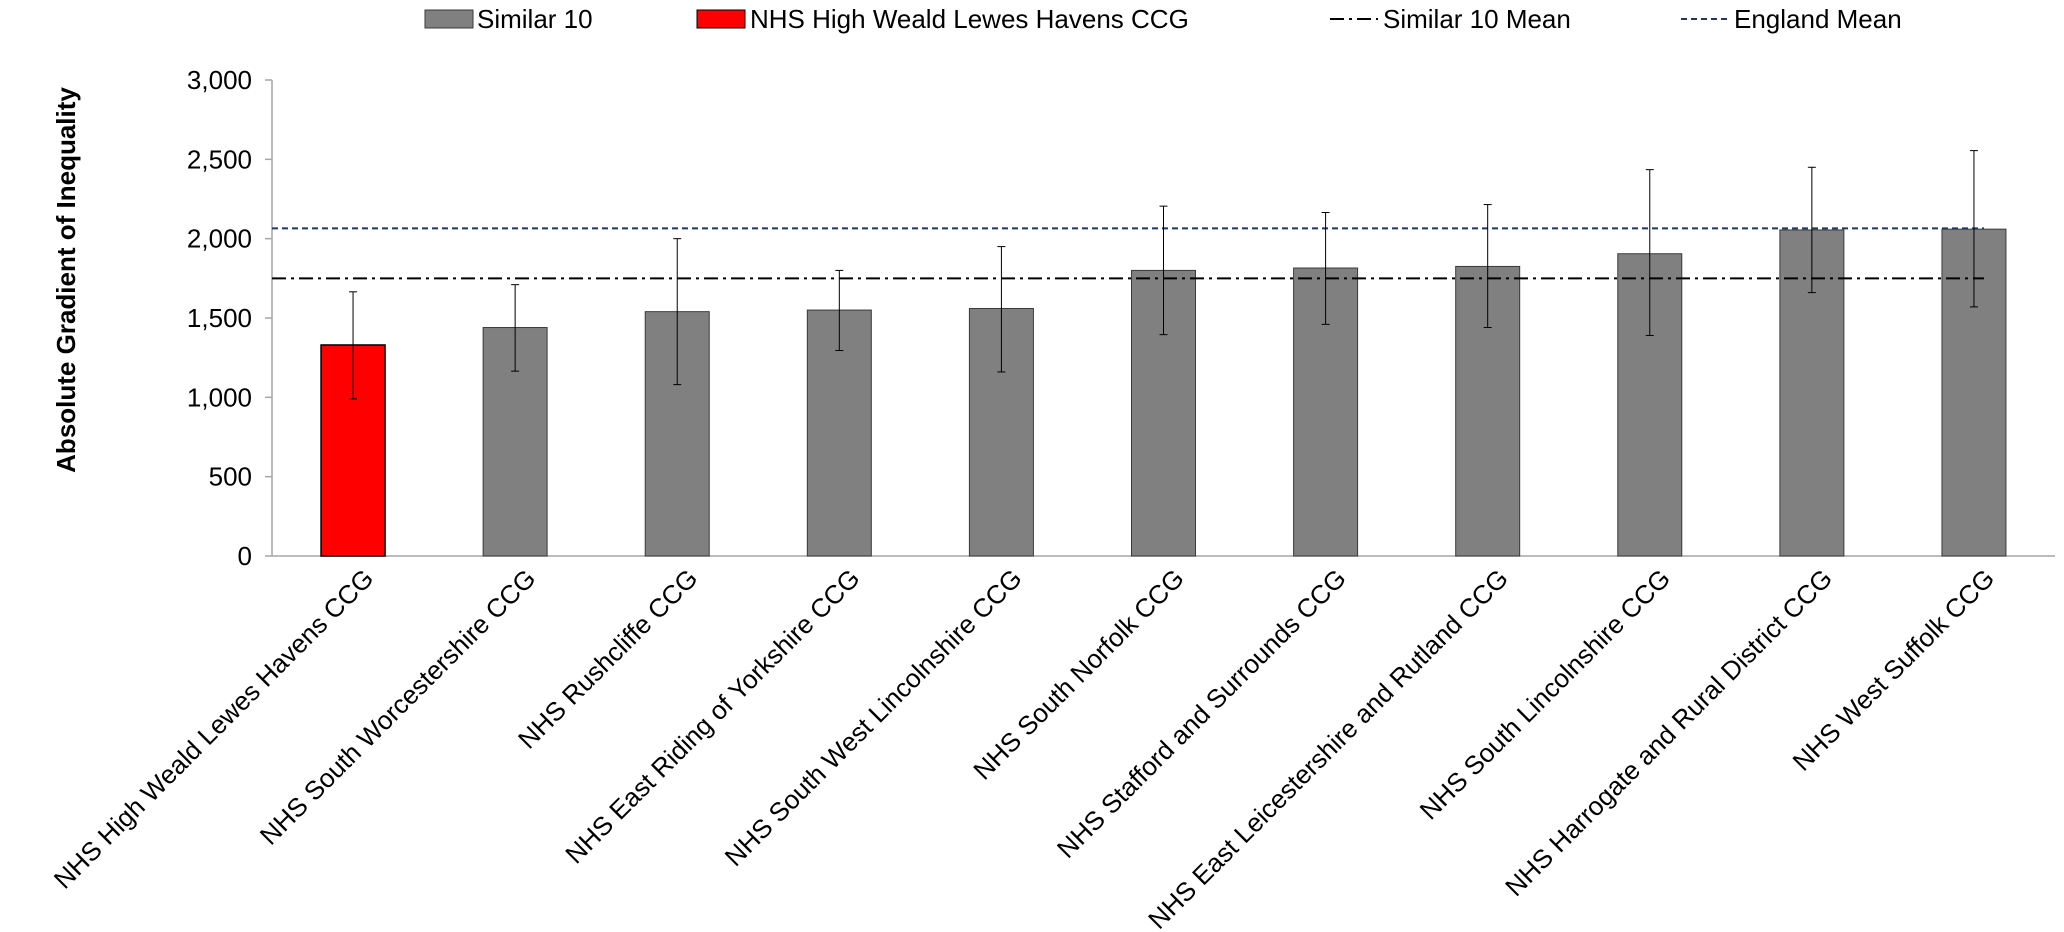 The height and width of the screenshot is (932, 2064). I want to click on x-tick-label: NHS South Worcestershire CCG, so click(398, 707).